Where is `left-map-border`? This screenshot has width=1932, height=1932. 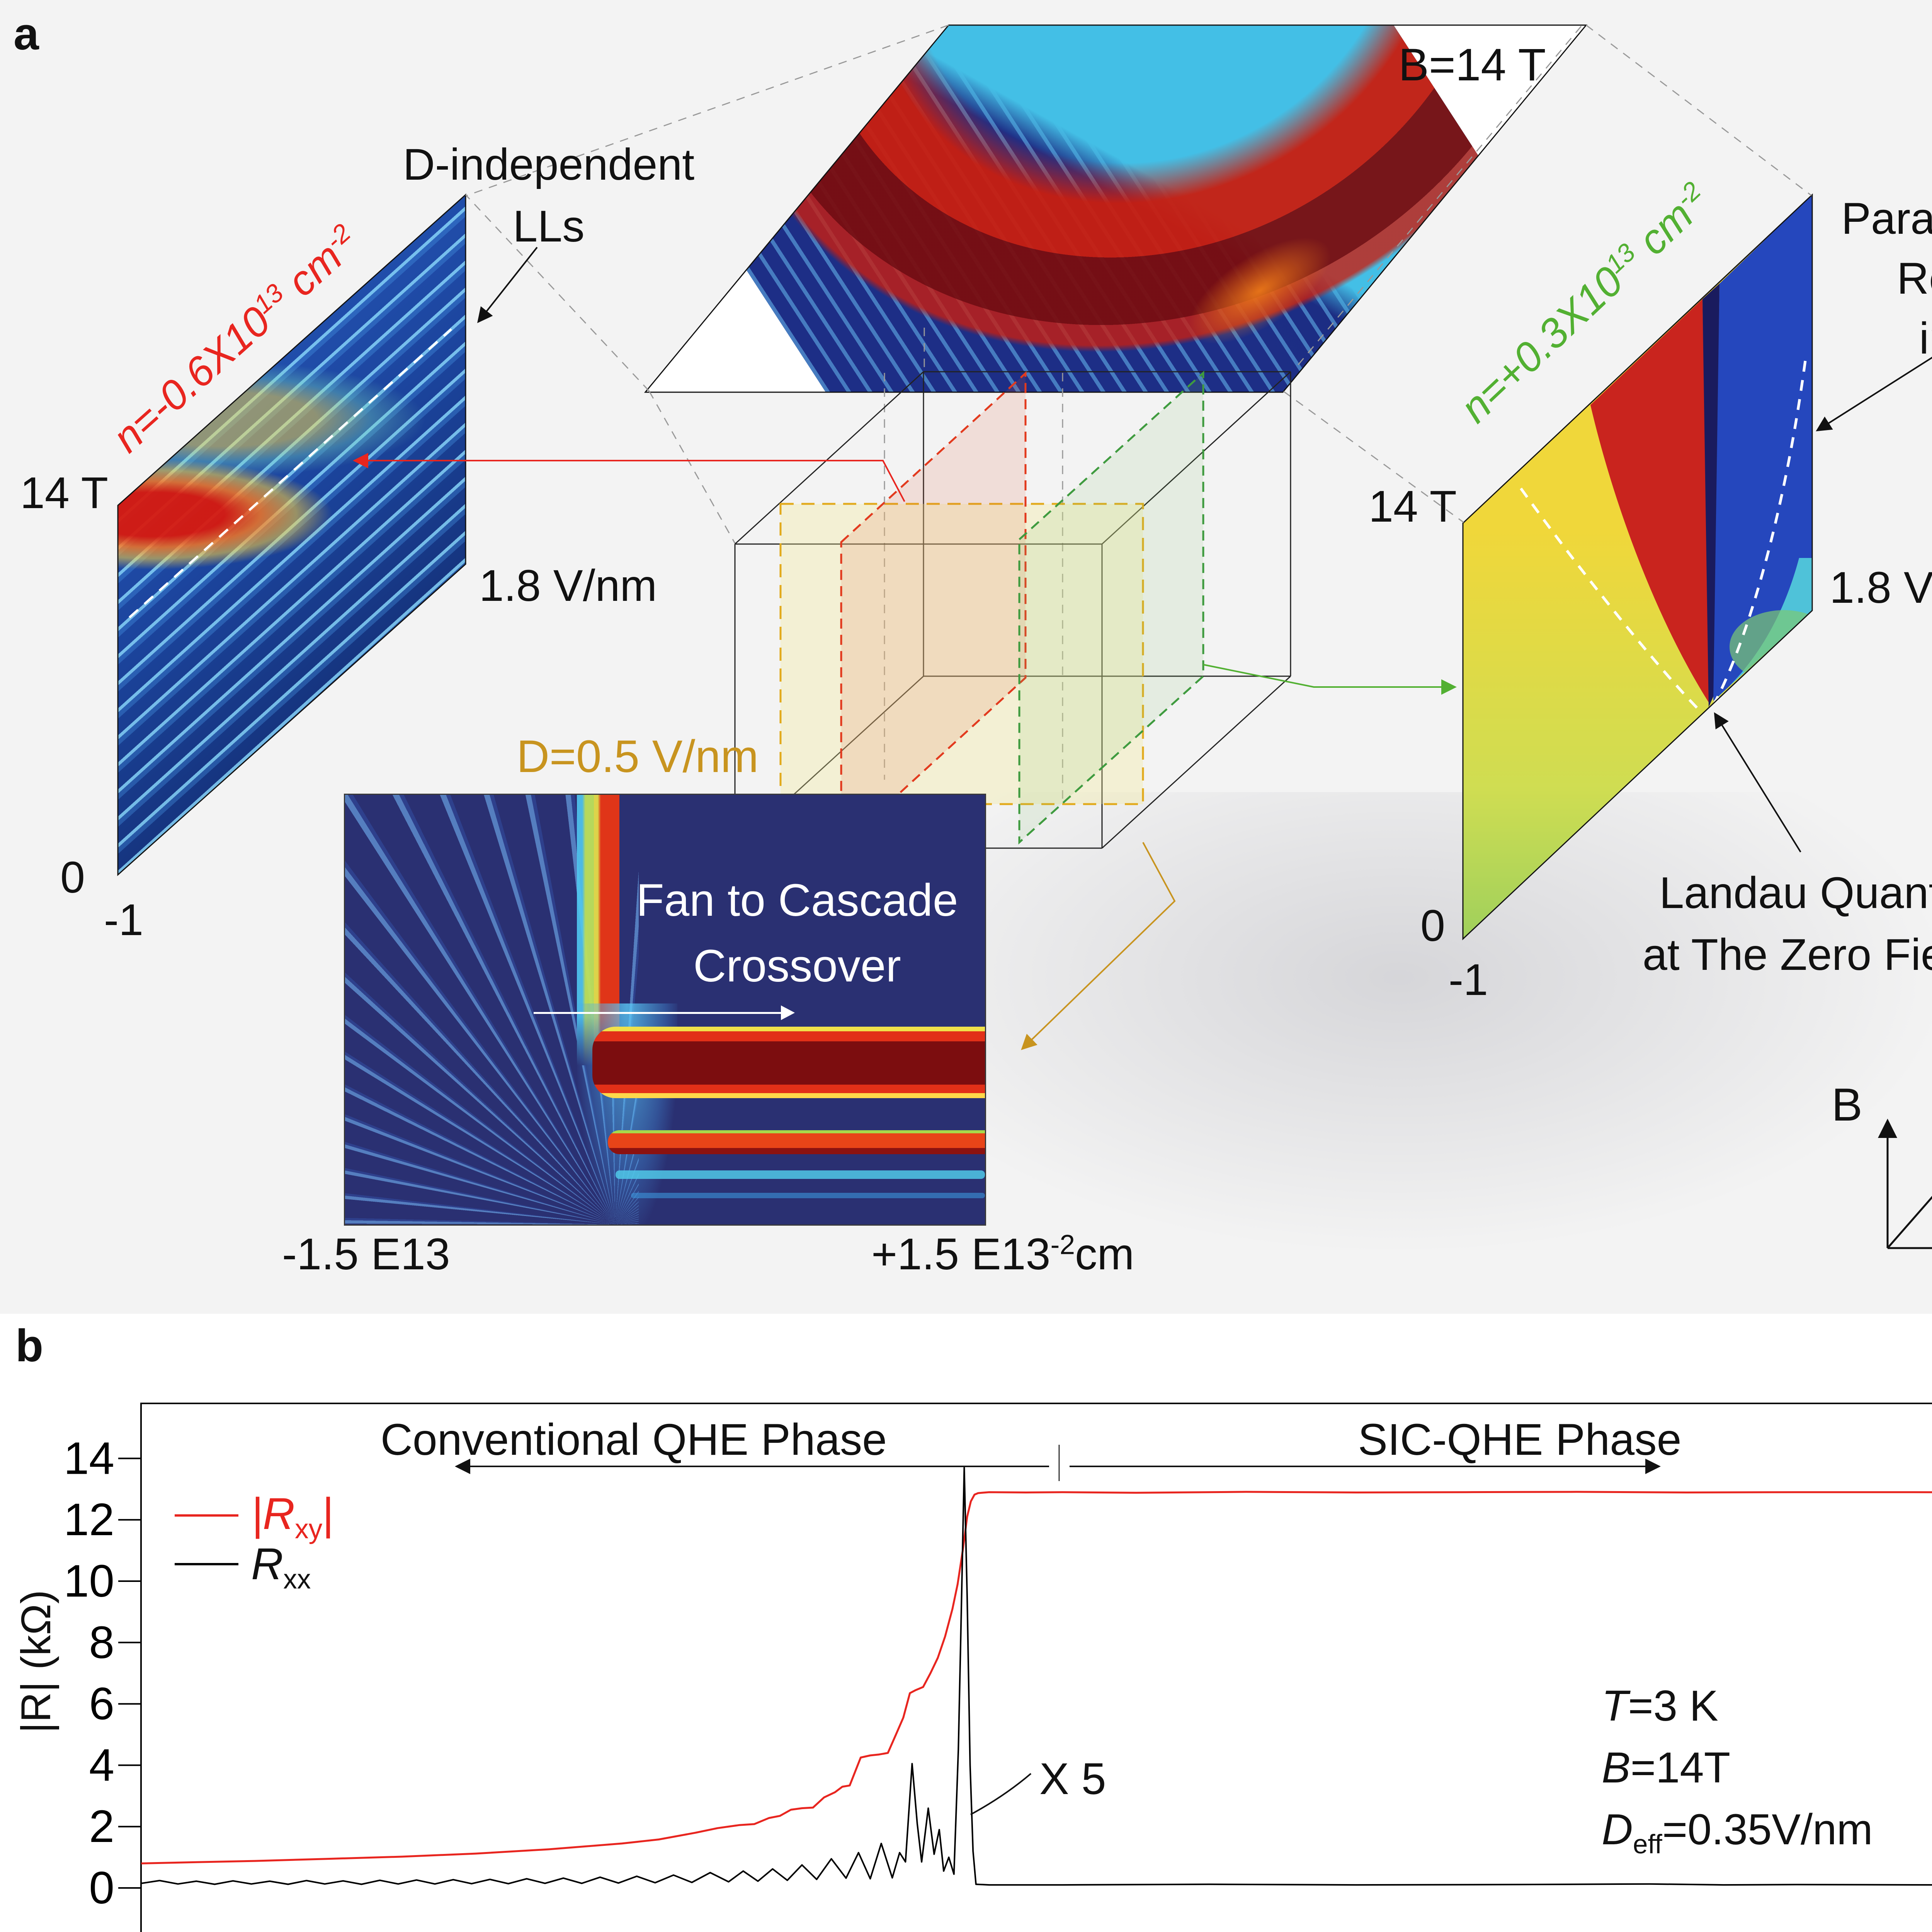
left-map-border is located at coordinates (291, 535).